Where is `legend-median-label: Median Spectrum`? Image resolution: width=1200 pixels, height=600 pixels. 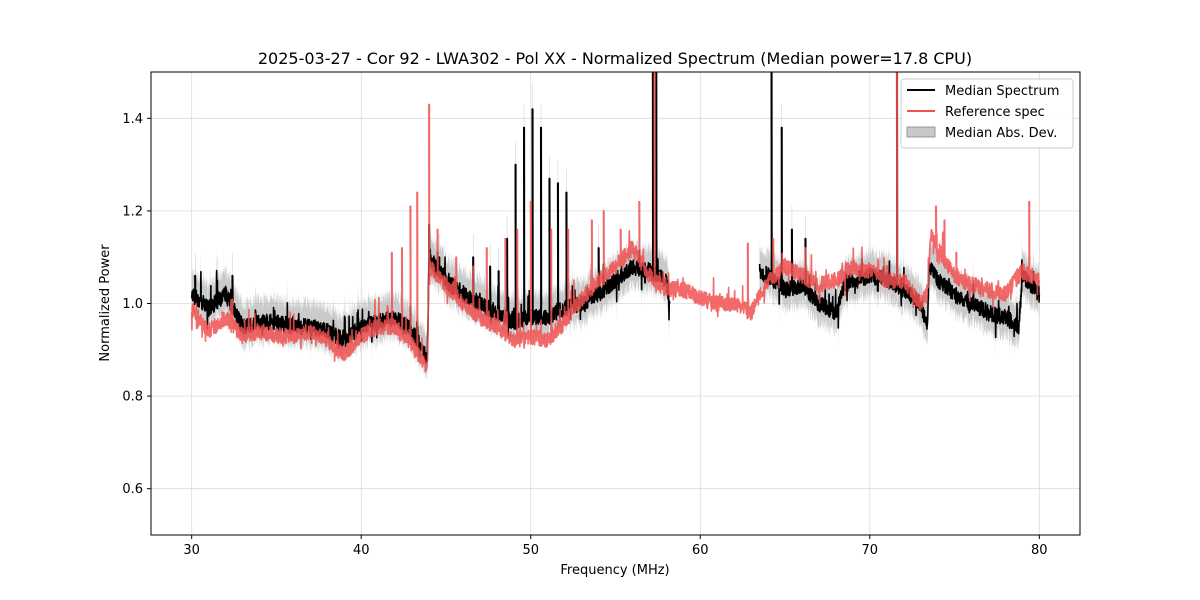
legend-median-label: Median Spectrum is located at coordinates (1002, 91).